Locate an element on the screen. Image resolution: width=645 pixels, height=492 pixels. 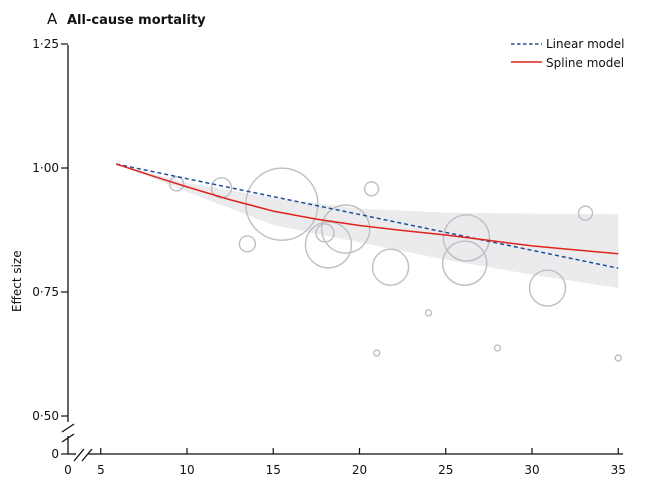
x-tick-label: 0 is located at coordinates (68, 470).